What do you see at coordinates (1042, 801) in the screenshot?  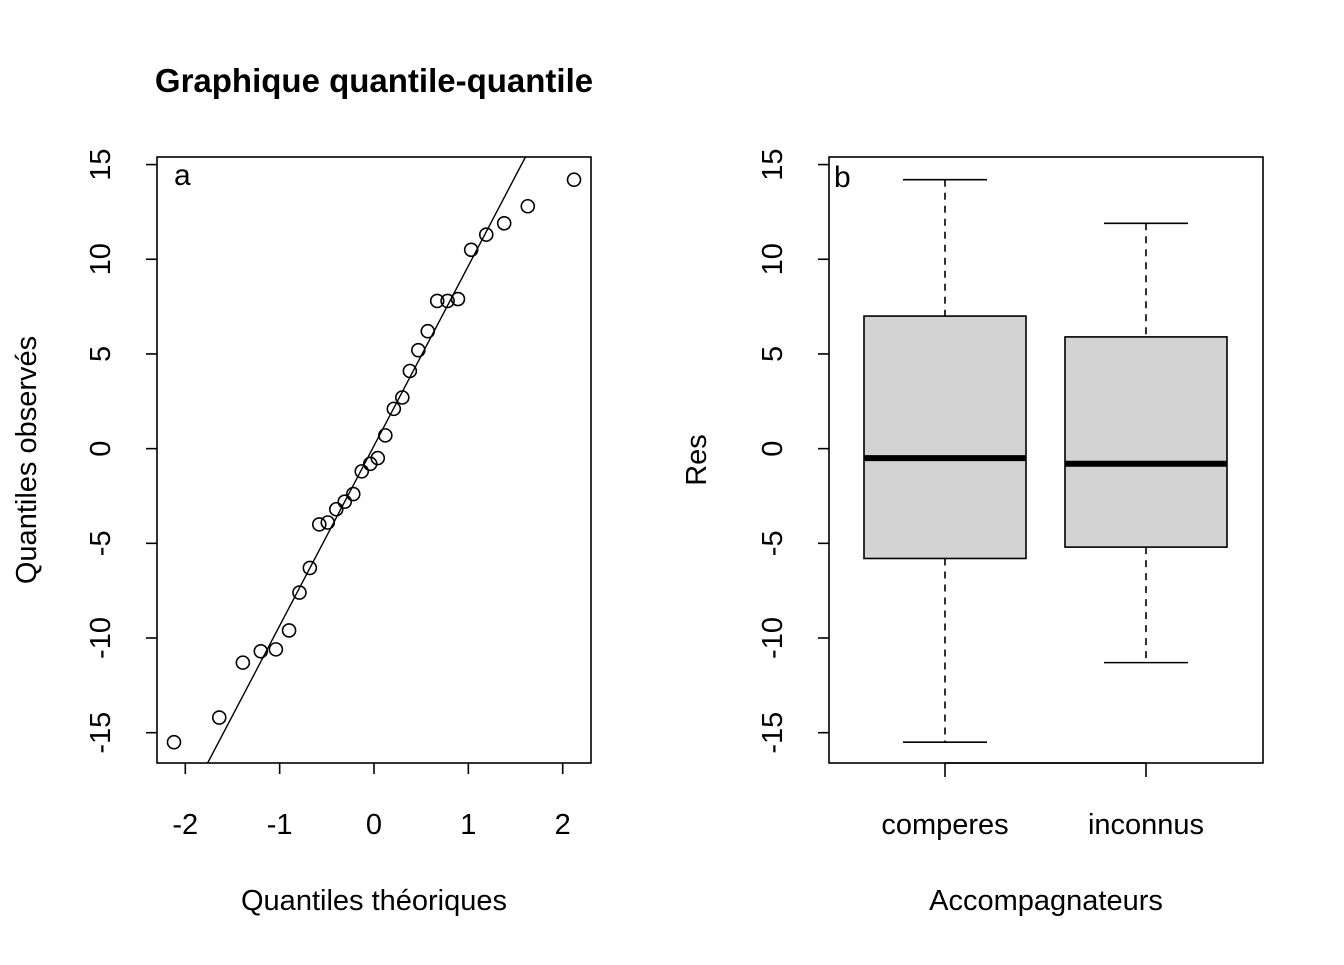 I see `boxplot-x-axis: comperes inconnus` at bounding box center [1042, 801].